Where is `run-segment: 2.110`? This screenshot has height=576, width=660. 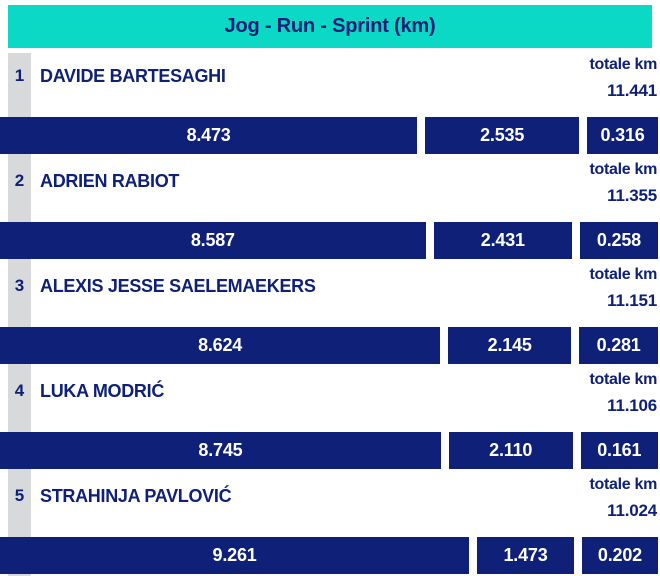
run-segment: 2.110 is located at coordinates (510, 450).